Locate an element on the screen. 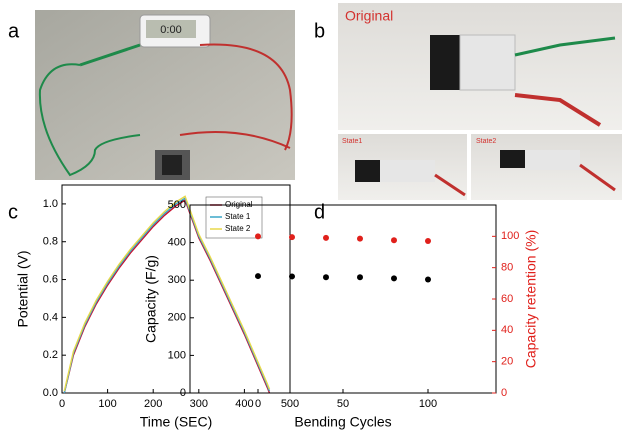 The width and height of the screenshot is (630, 440). y2-tick-label: 20 is located at coordinates (507, 362).